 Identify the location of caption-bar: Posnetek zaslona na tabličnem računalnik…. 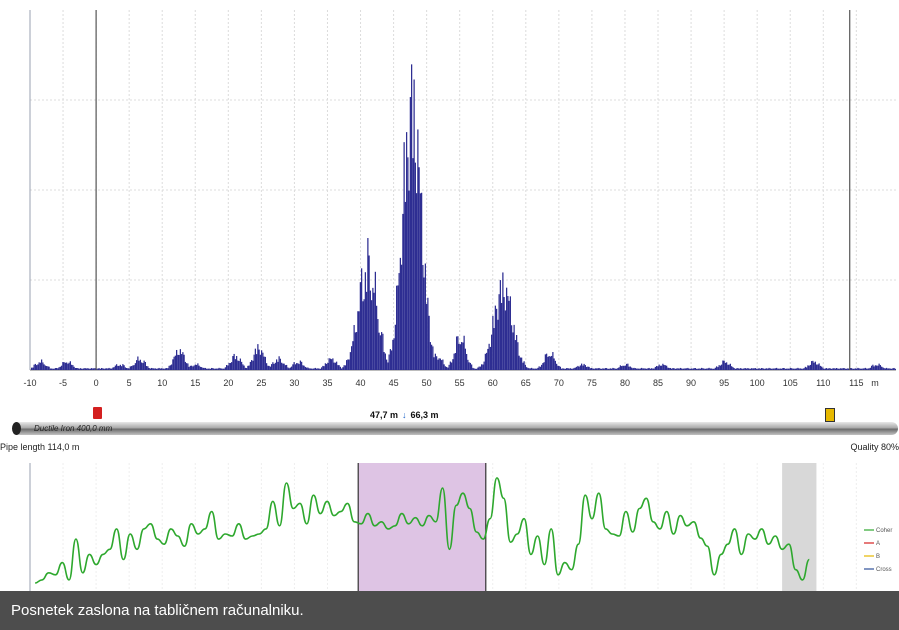
(449, 610).